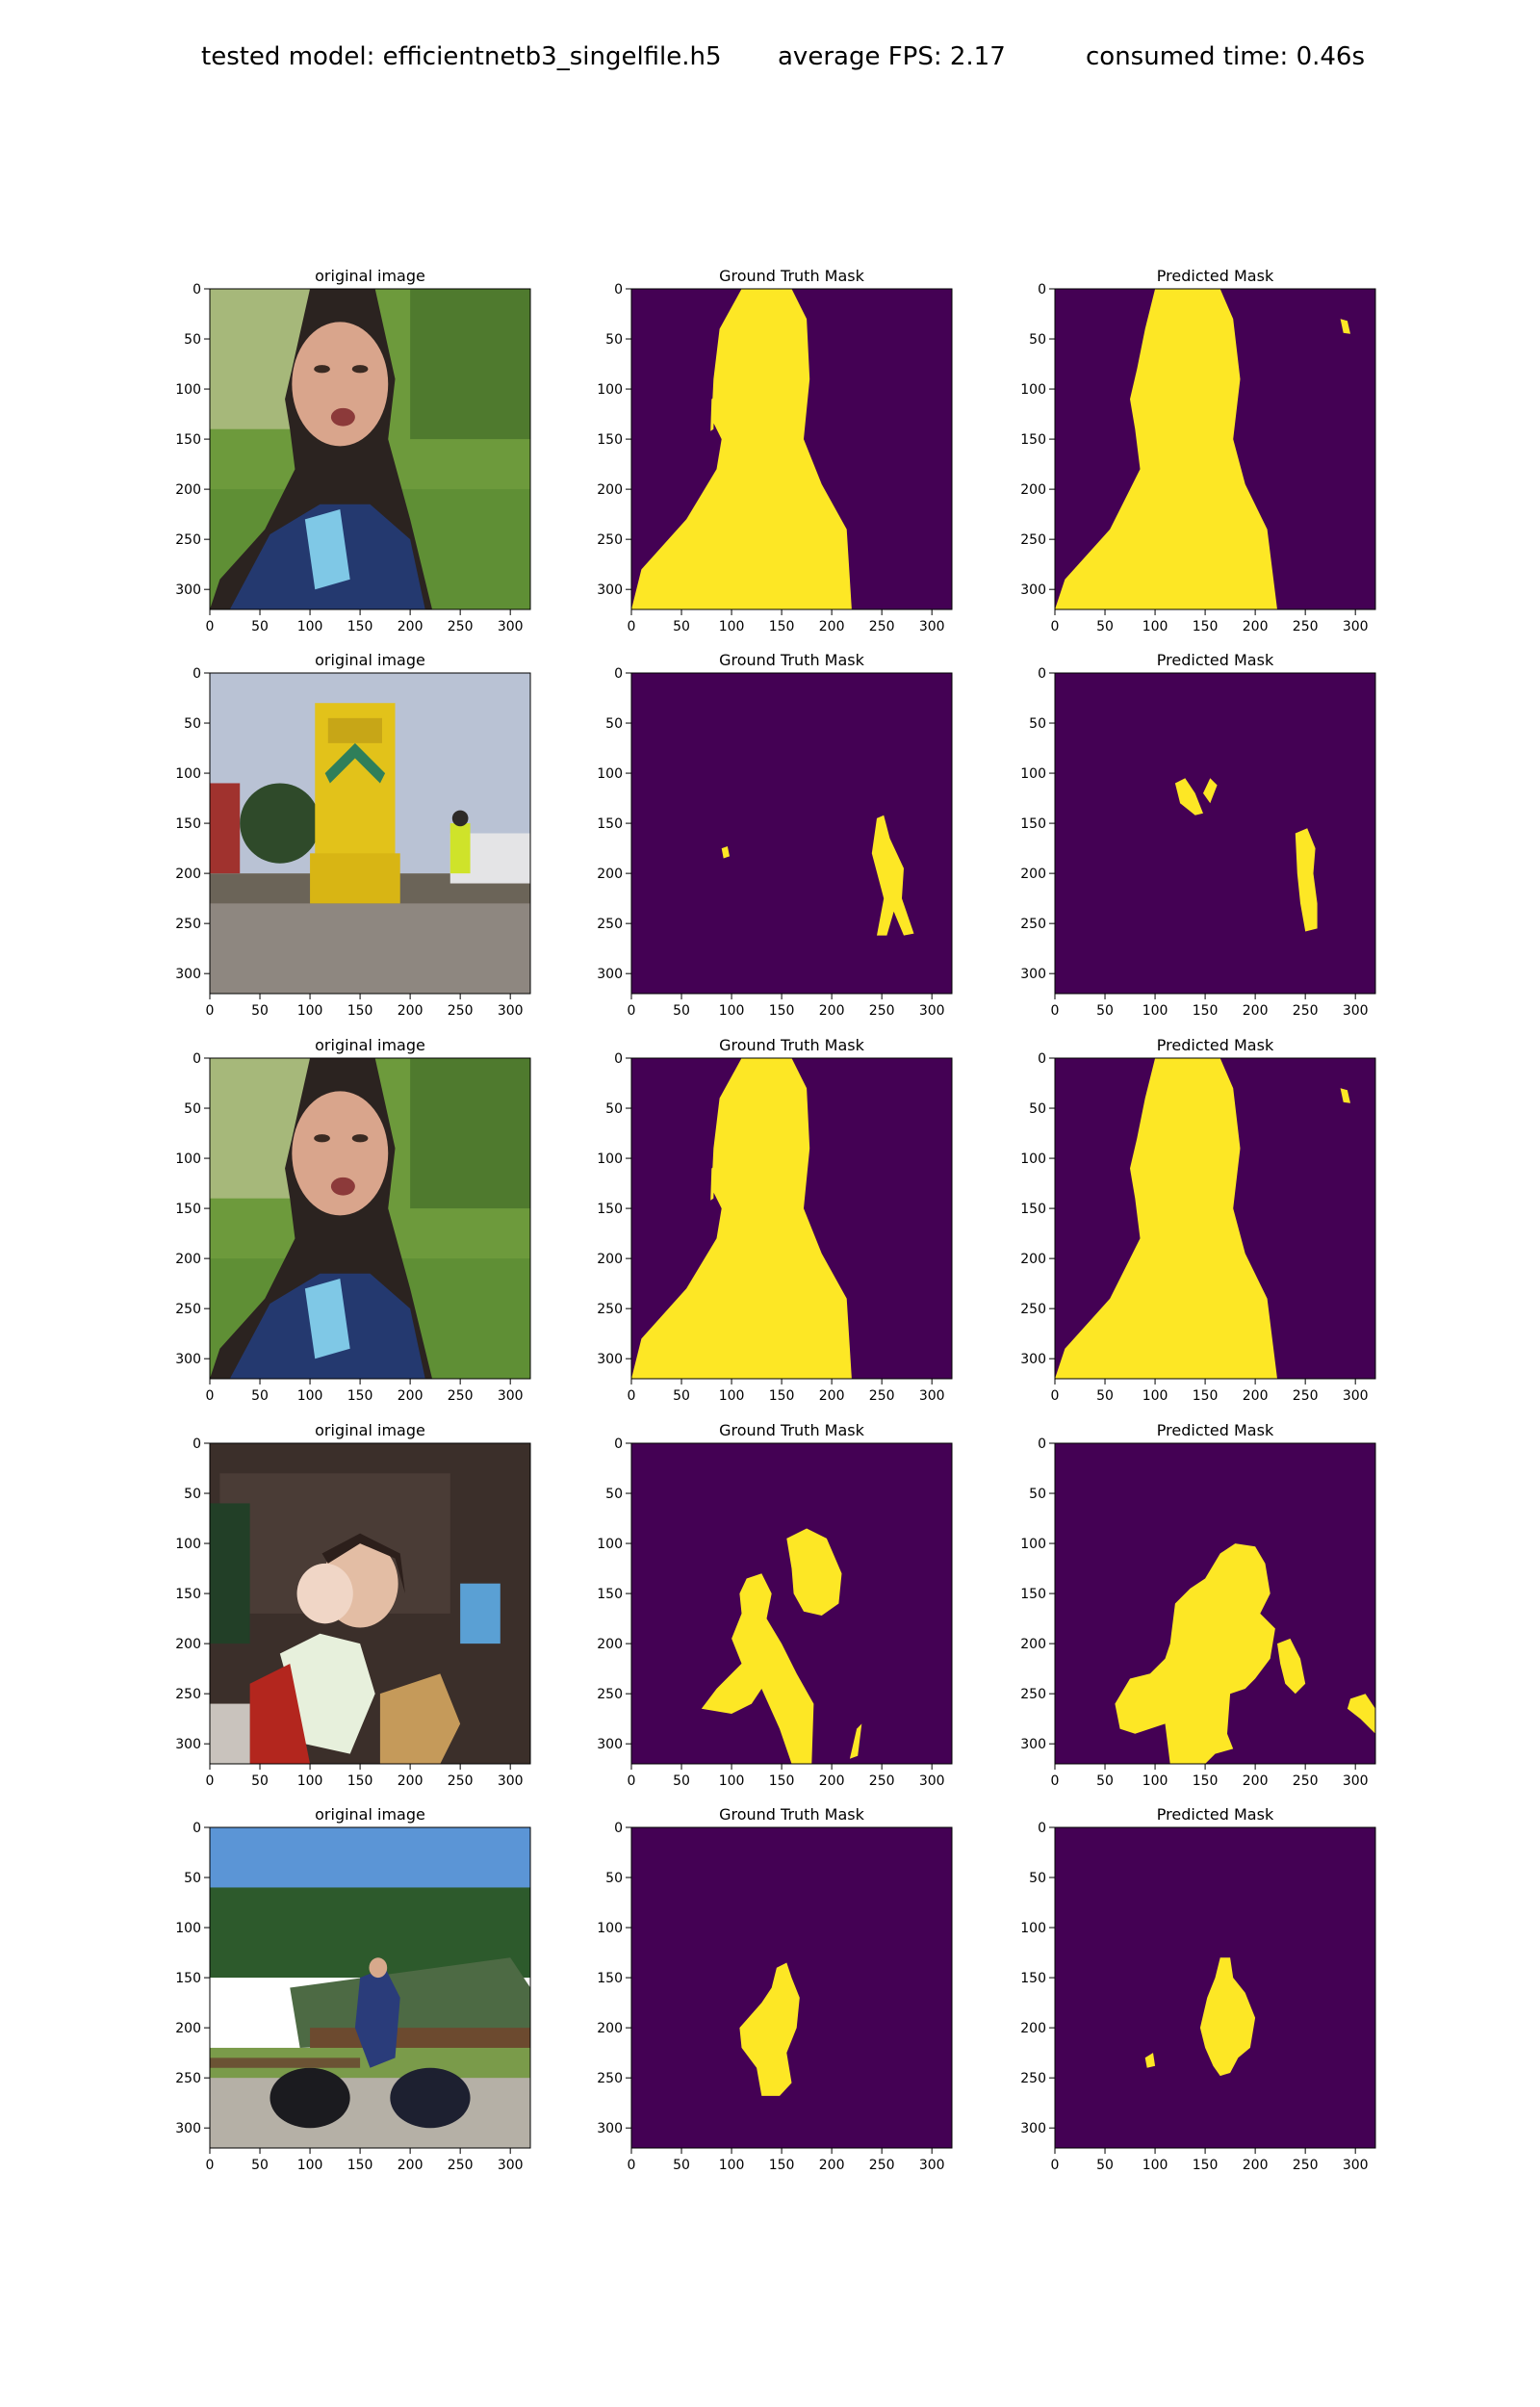 This screenshot has height=2407, width=1540. Describe the element at coordinates (355, 878) in the screenshot. I see `photo-frame` at that location.